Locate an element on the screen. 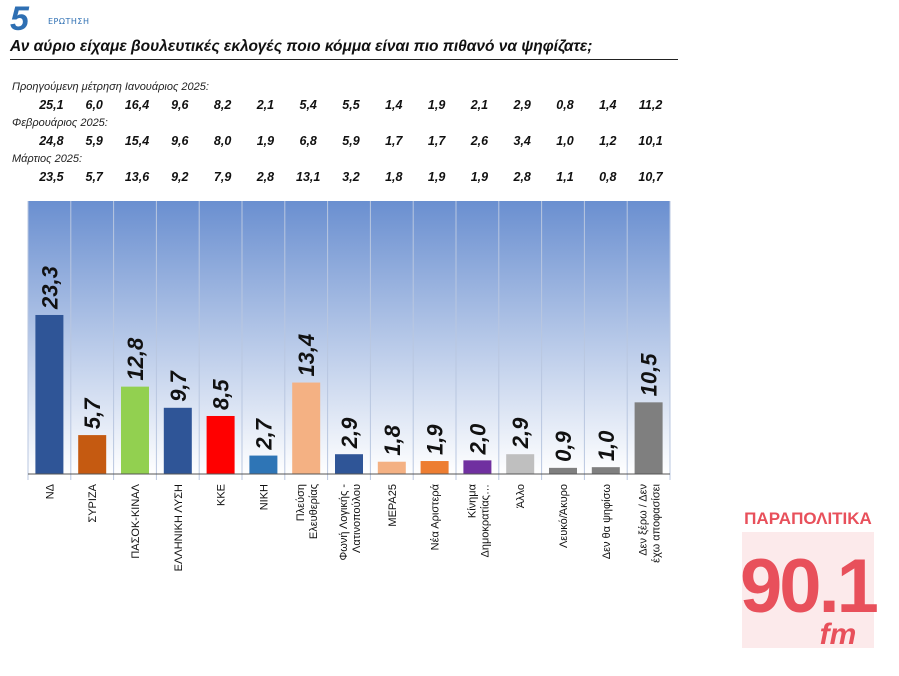  prev-value: 8,2 is located at coordinates (222, 105).